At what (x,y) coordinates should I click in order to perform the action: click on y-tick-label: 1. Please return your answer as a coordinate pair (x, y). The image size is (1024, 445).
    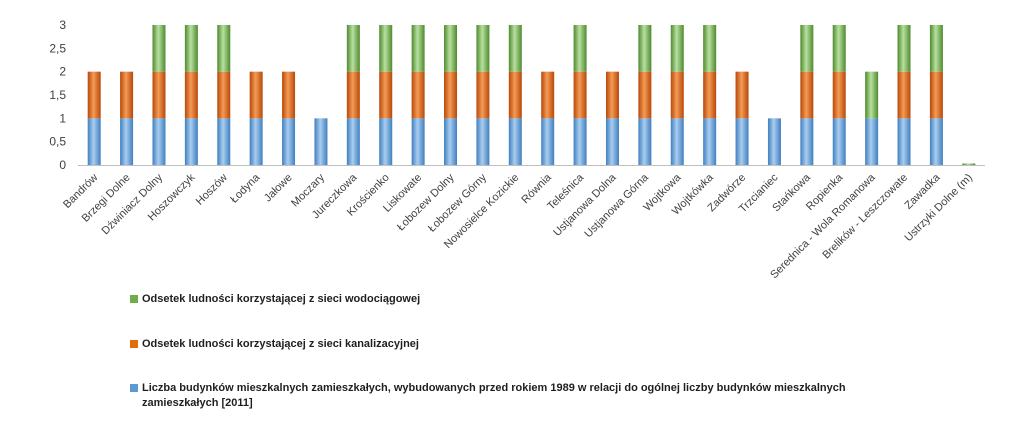
    Looking at the image, I should click on (62, 118).